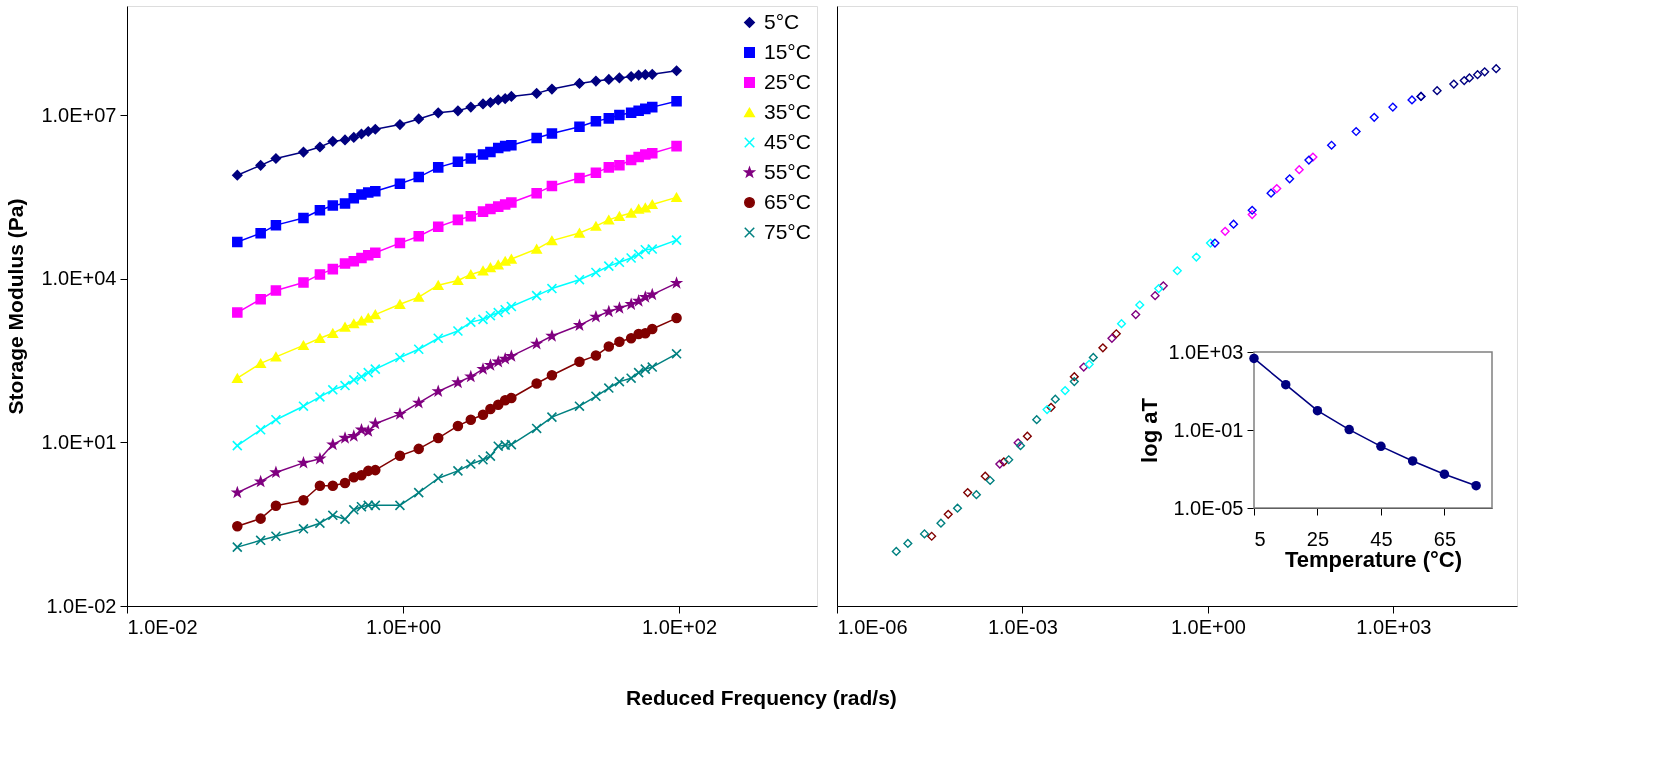 This screenshot has height=777, width=1675. Describe the element at coordinates (1150, 430) in the screenshot. I see `y-axis-title: log aT` at that location.